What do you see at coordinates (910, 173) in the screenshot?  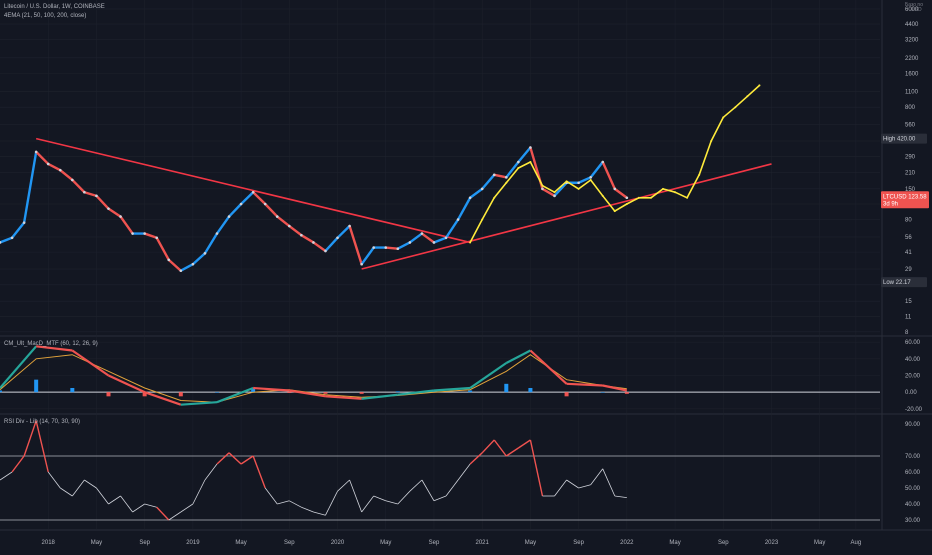 I see `price-tick-label-10: 210` at bounding box center [910, 173].